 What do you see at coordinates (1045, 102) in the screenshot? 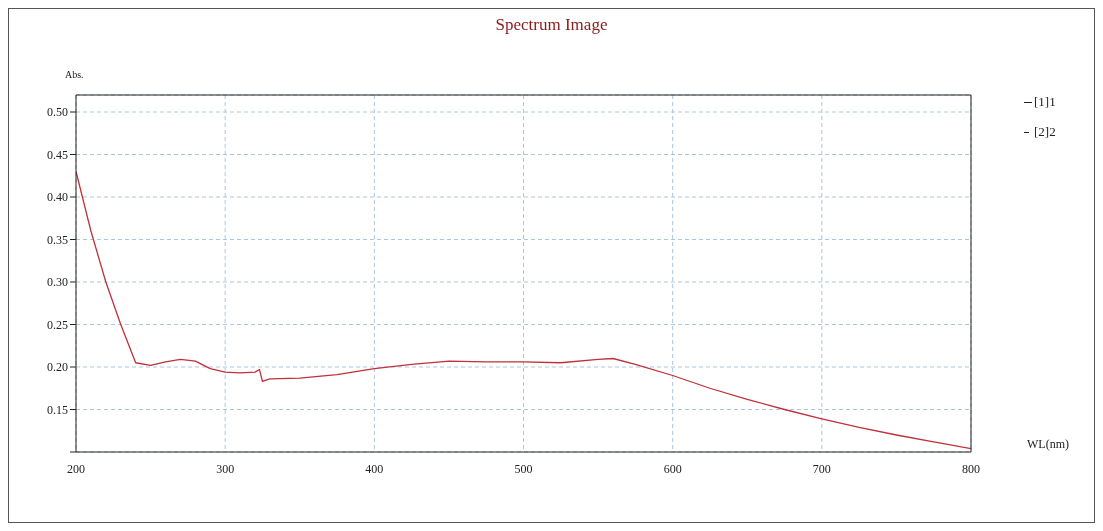
I see `text: [1]1` at bounding box center [1045, 102].